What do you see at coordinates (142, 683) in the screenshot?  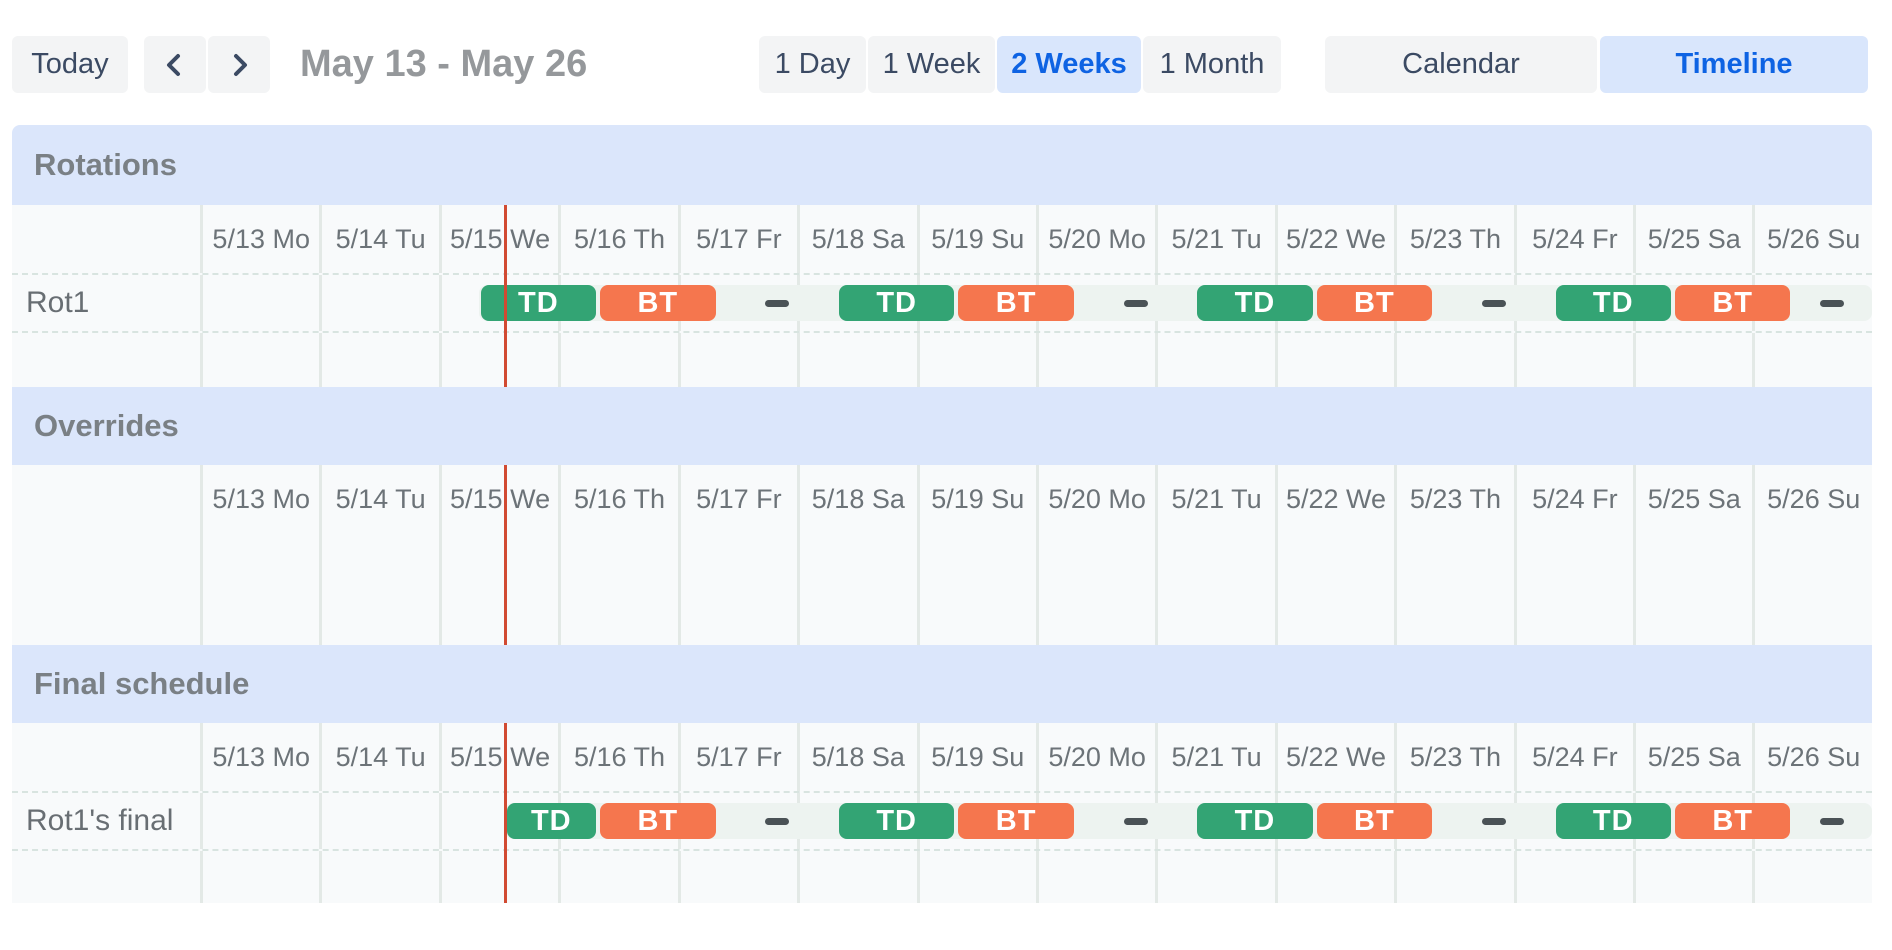 I see `section-title: Final schedule` at bounding box center [142, 683].